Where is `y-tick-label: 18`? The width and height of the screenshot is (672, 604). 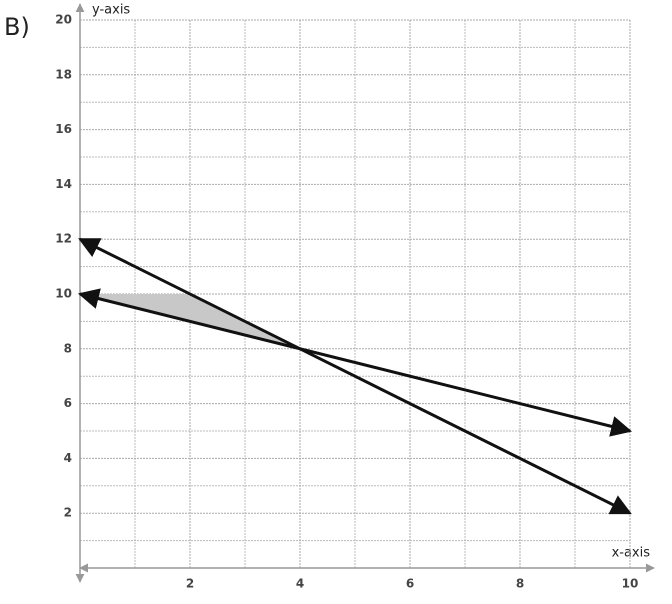
y-tick-label: 18 is located at coordinates (63, 74).